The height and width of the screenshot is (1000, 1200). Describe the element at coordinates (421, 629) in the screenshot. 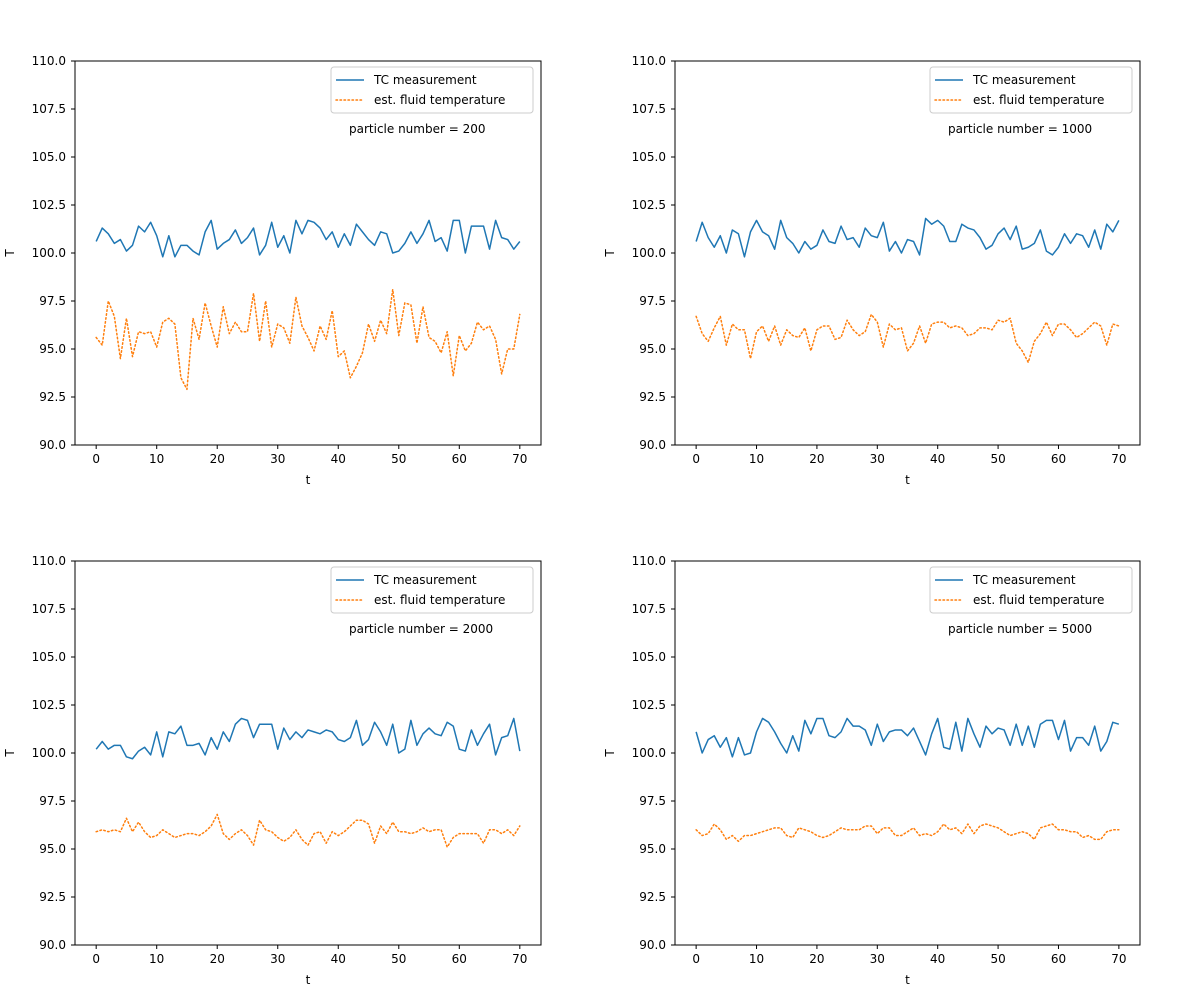

I see `particle-number-annotation: particle number = 2000` at that location.